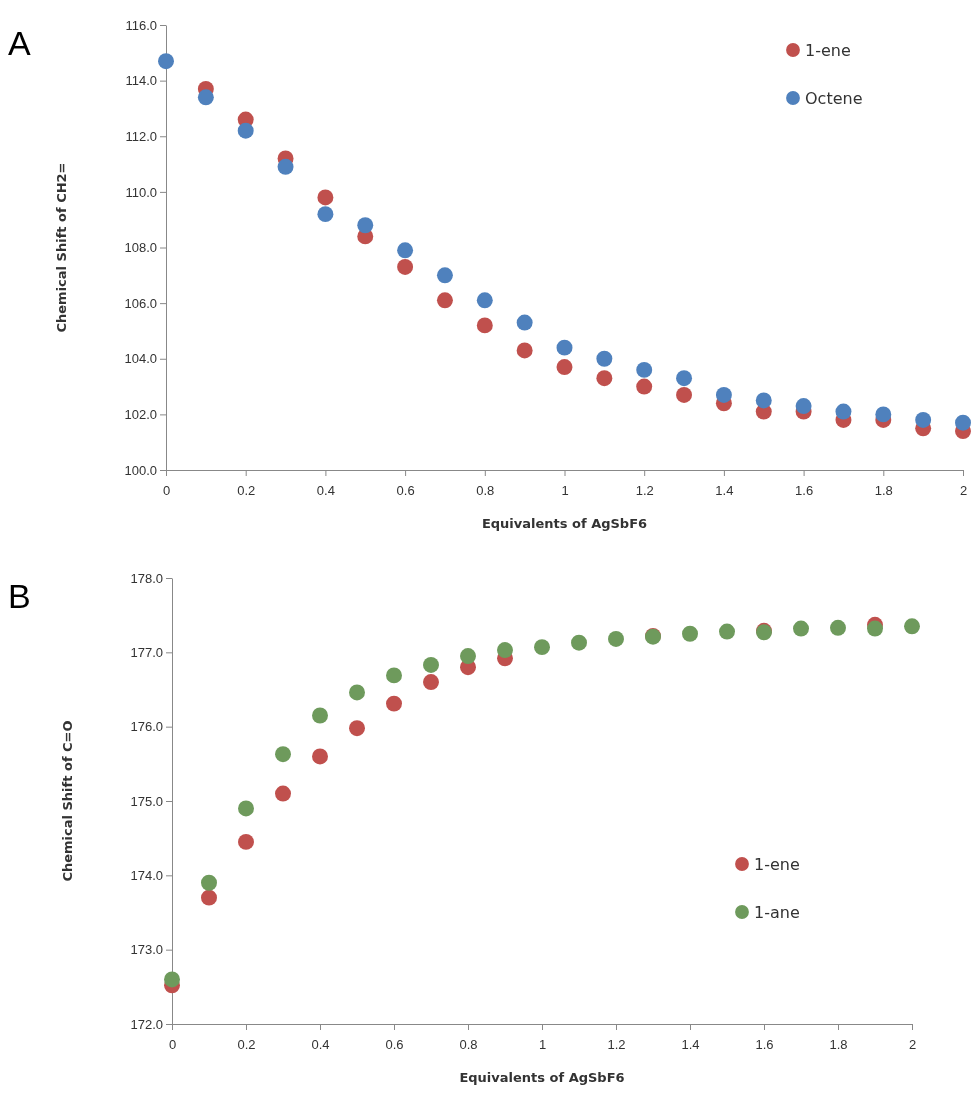  I want to click on y-tick-label: 108.0, so click(140, 248).